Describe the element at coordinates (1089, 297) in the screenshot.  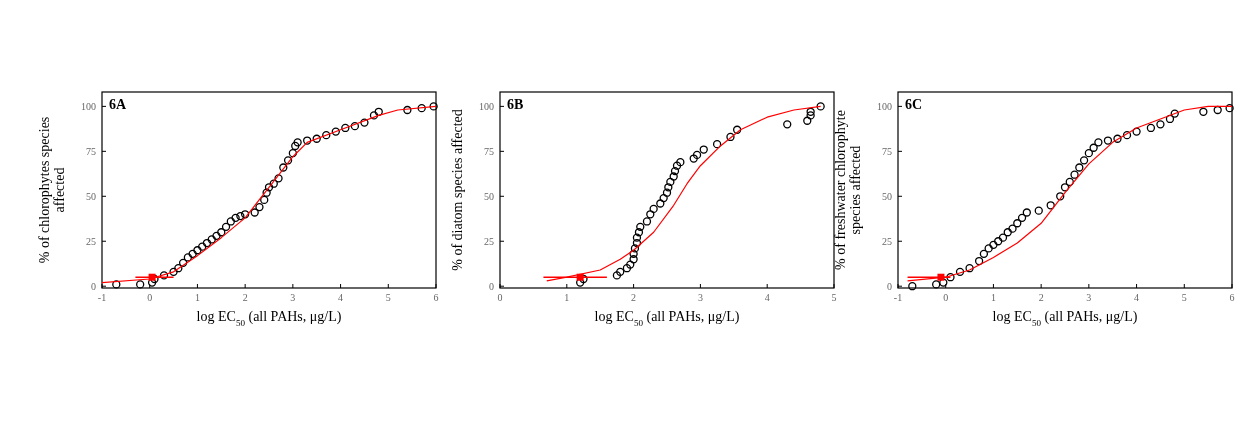
I see `x-tick-label: 3` at that location.